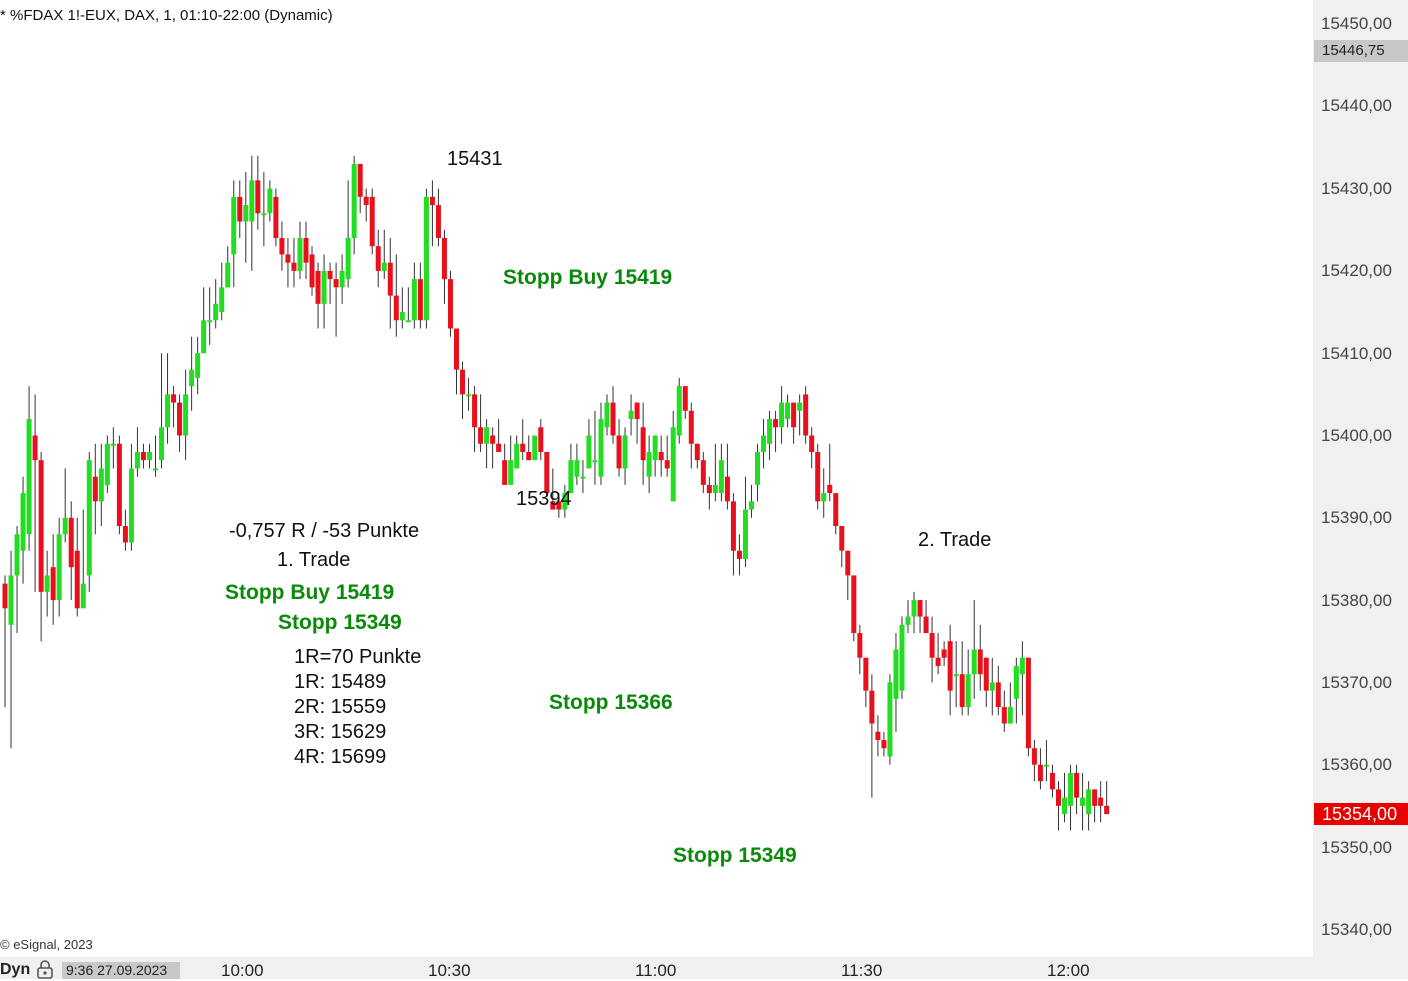 This screenshot has width=1408, height=981. What do you see at coordinates (1356, 600) in the screenshot?
I see `price-tick-label: 15380,00` at bounding box center [1356, 600].